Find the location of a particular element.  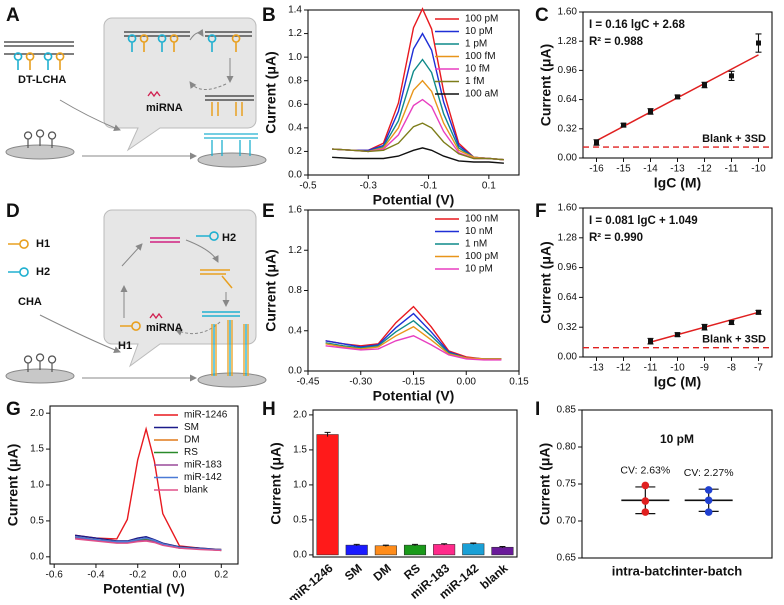

diagram-label: DT-LCHA is located at coordinates (42, 80).